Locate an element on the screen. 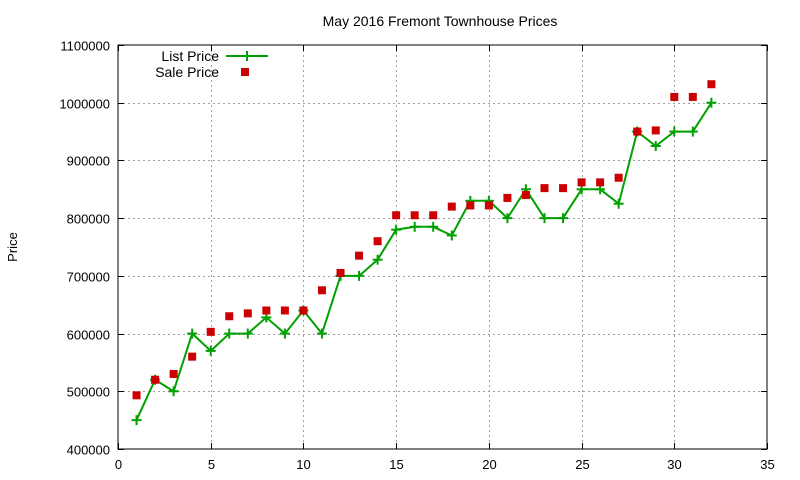  x-tick-label: 30 is located at coordinates (674, 464).